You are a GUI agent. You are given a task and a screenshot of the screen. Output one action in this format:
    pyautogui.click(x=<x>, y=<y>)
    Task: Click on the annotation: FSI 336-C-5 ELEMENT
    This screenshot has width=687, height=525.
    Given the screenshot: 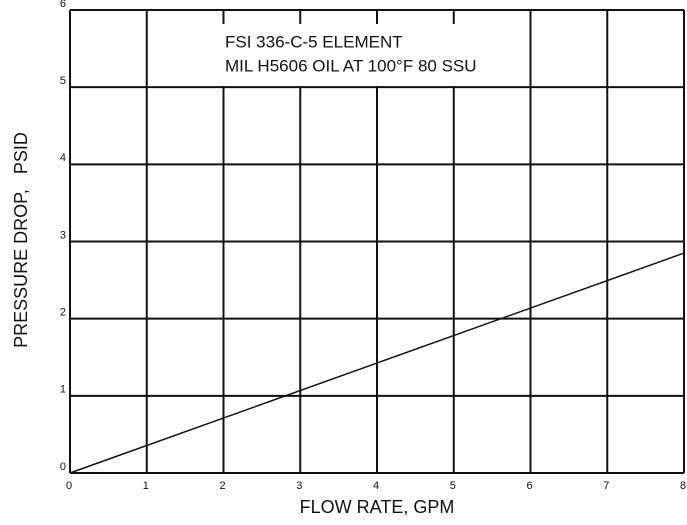 What is the action you would take?
    pyautogui.click(x=314, y=41)
    